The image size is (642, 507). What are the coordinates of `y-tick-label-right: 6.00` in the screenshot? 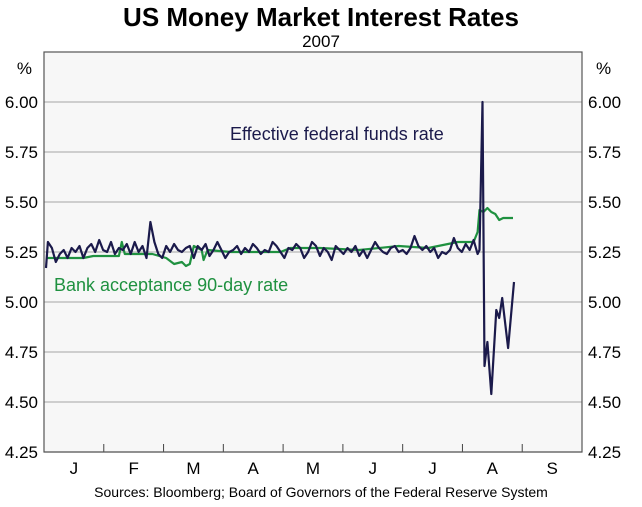 It's located at (604, 102).